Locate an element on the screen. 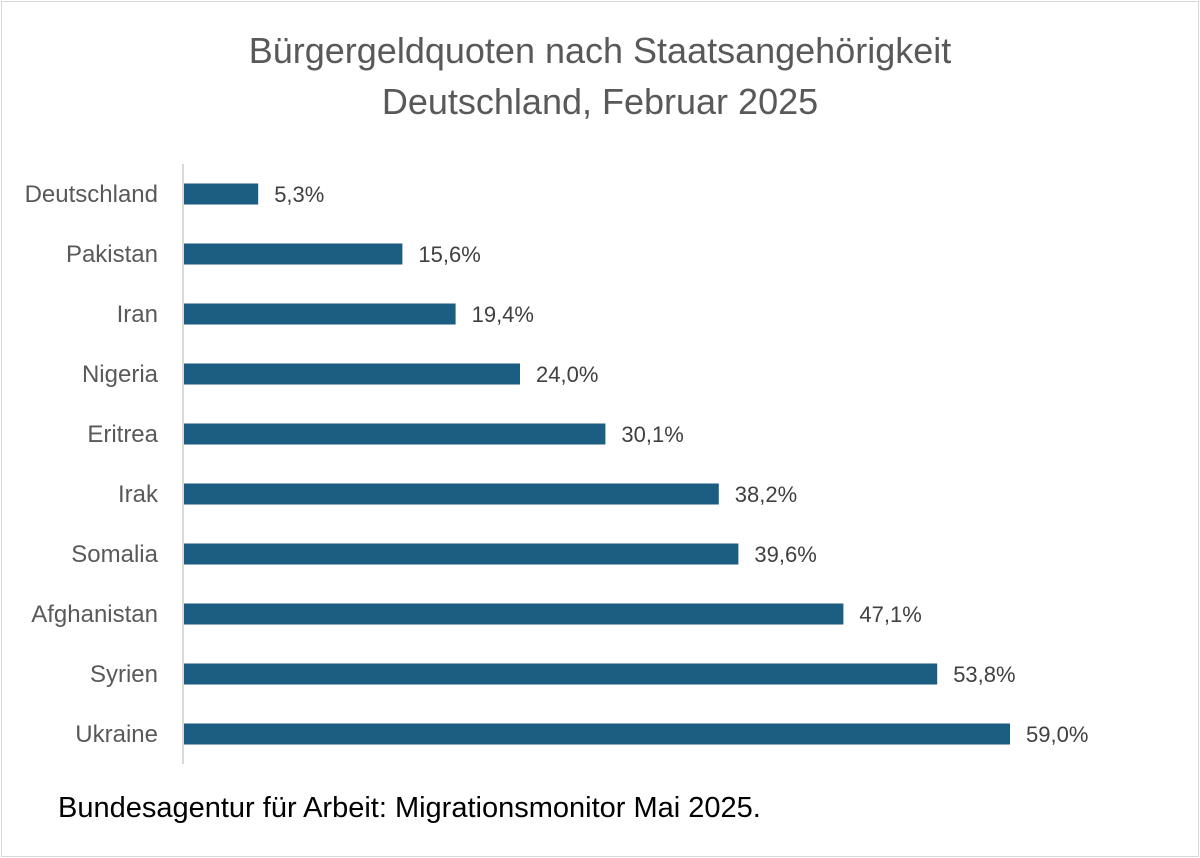 This screenshot has width=1200, height=858. category-label-iran: Iran is located at coordinates (137, 314).